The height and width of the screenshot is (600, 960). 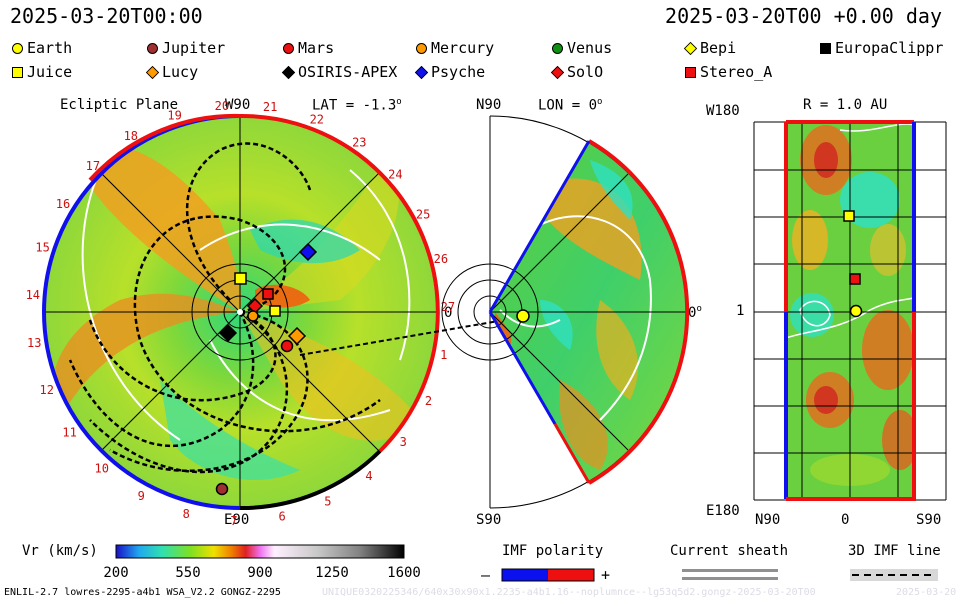 What do you see at coordinates (101, 468) in the screenshot?
I see `ecliptic-tick-label: 10` at bounding box center [101, 468].